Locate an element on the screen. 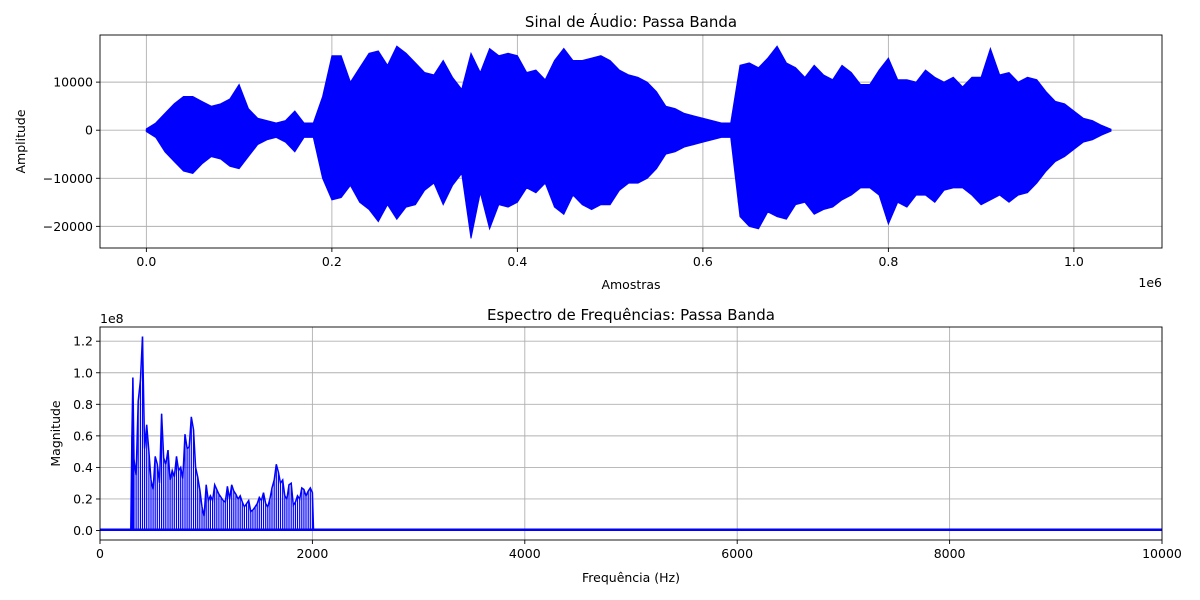 The height and width of the screenshot is (600, 1200). frequency-spectrum-y-tick-label: 0.6 is located at coordinates (83, 435).